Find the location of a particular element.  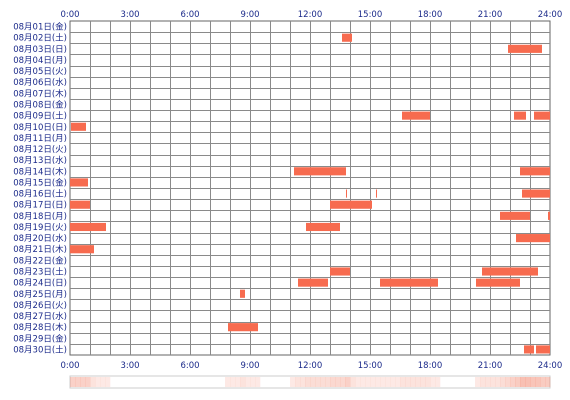

hour-label-bottom: 3:00 is located at coordinates (129, 366).